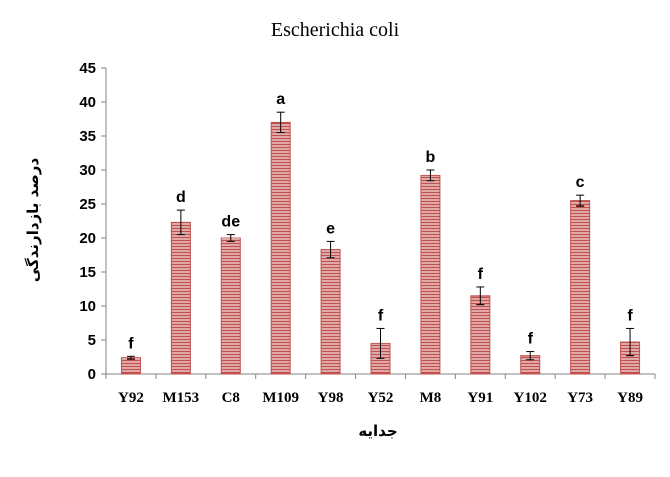 This screenshot has height=477, width=670. Describe the element at coordinates (87, 170) in the screenshot. I see `y-tick-label: 30` at that location.